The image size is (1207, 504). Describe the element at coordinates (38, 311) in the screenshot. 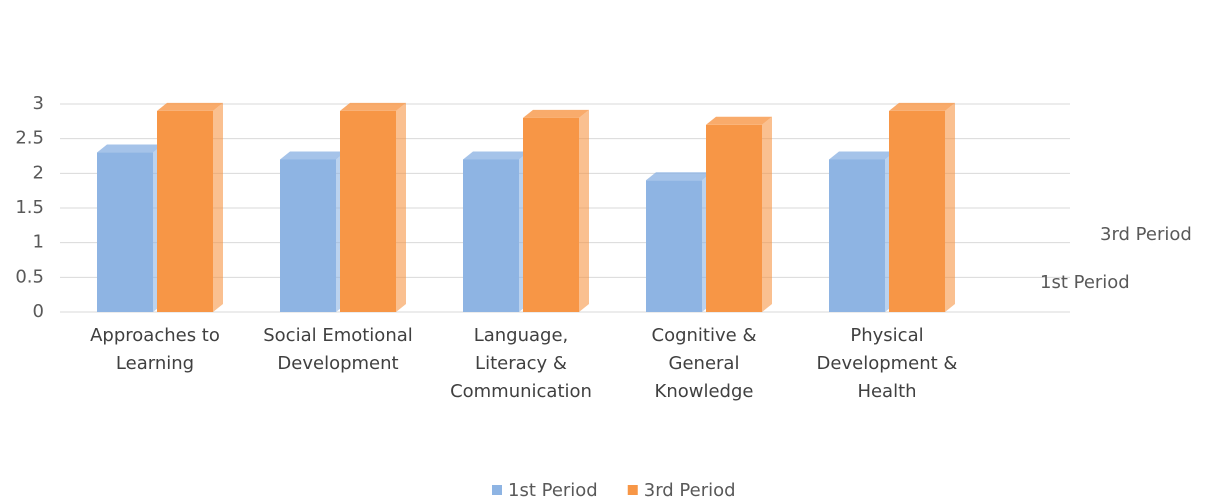

I see `y-tick-label: 0` at that location.